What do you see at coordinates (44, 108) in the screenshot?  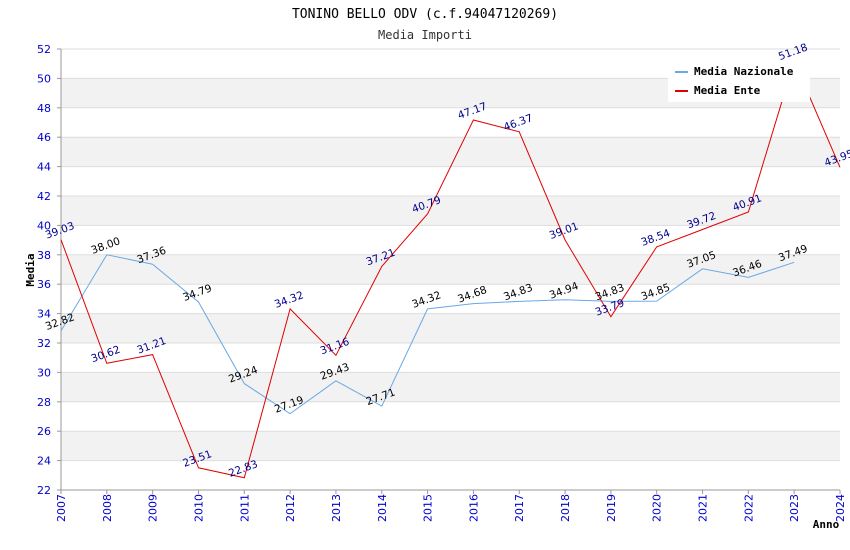 I see `y-tick-label: 48` at bounding box center [44, 108].